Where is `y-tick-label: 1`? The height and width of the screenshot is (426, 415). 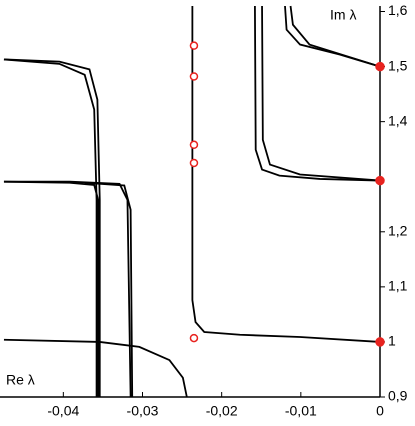 y-tick-label: 1 is located at coordinates (392, 341).